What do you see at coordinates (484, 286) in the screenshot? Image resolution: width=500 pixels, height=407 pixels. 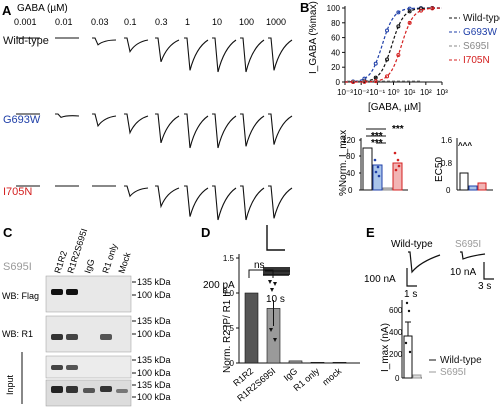 I see `scale2-time: 3 s` at bounding box center [484, 286].